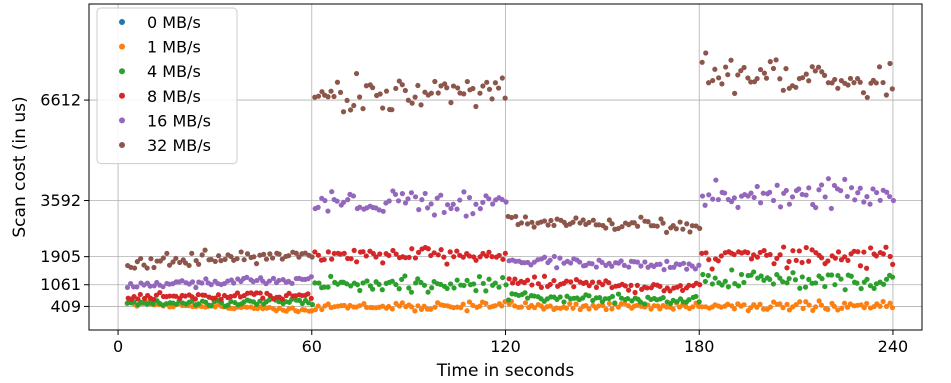 The image size is (951, 383). I want to click on legend-marker, so click(122, 145).